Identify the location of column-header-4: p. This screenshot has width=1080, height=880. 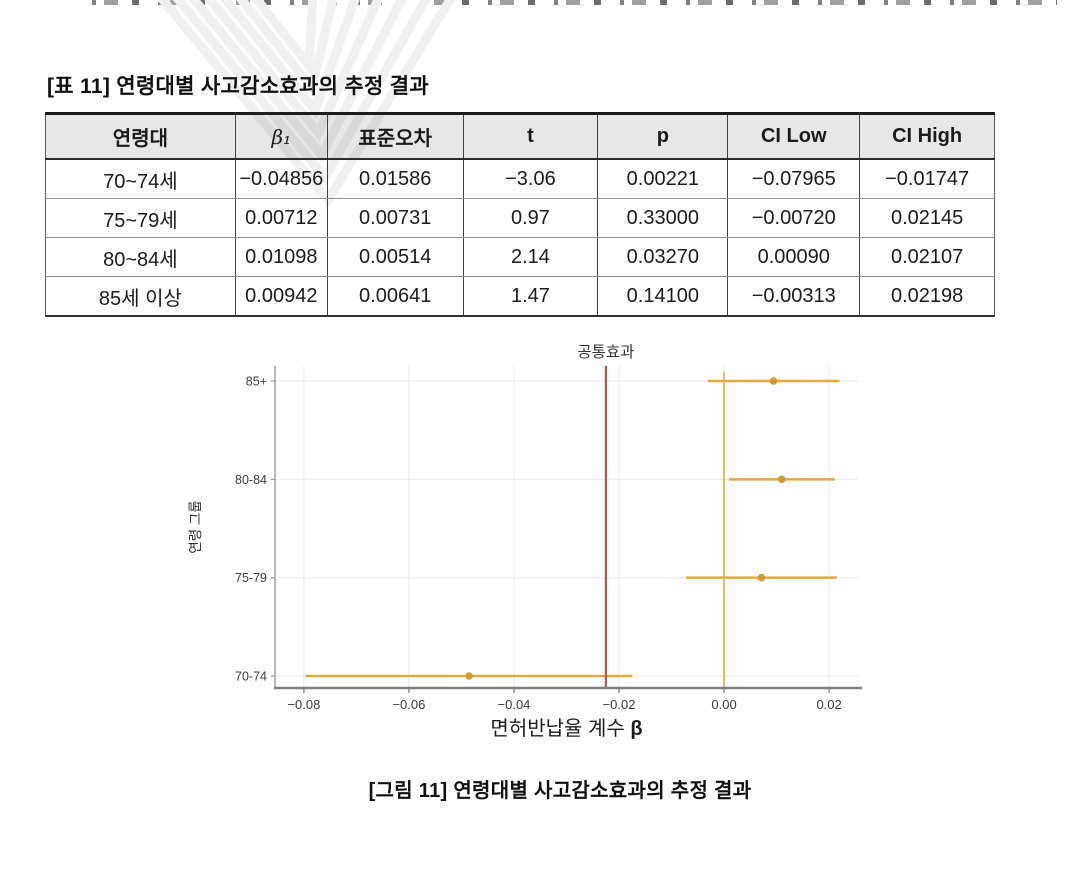
(662, 136).